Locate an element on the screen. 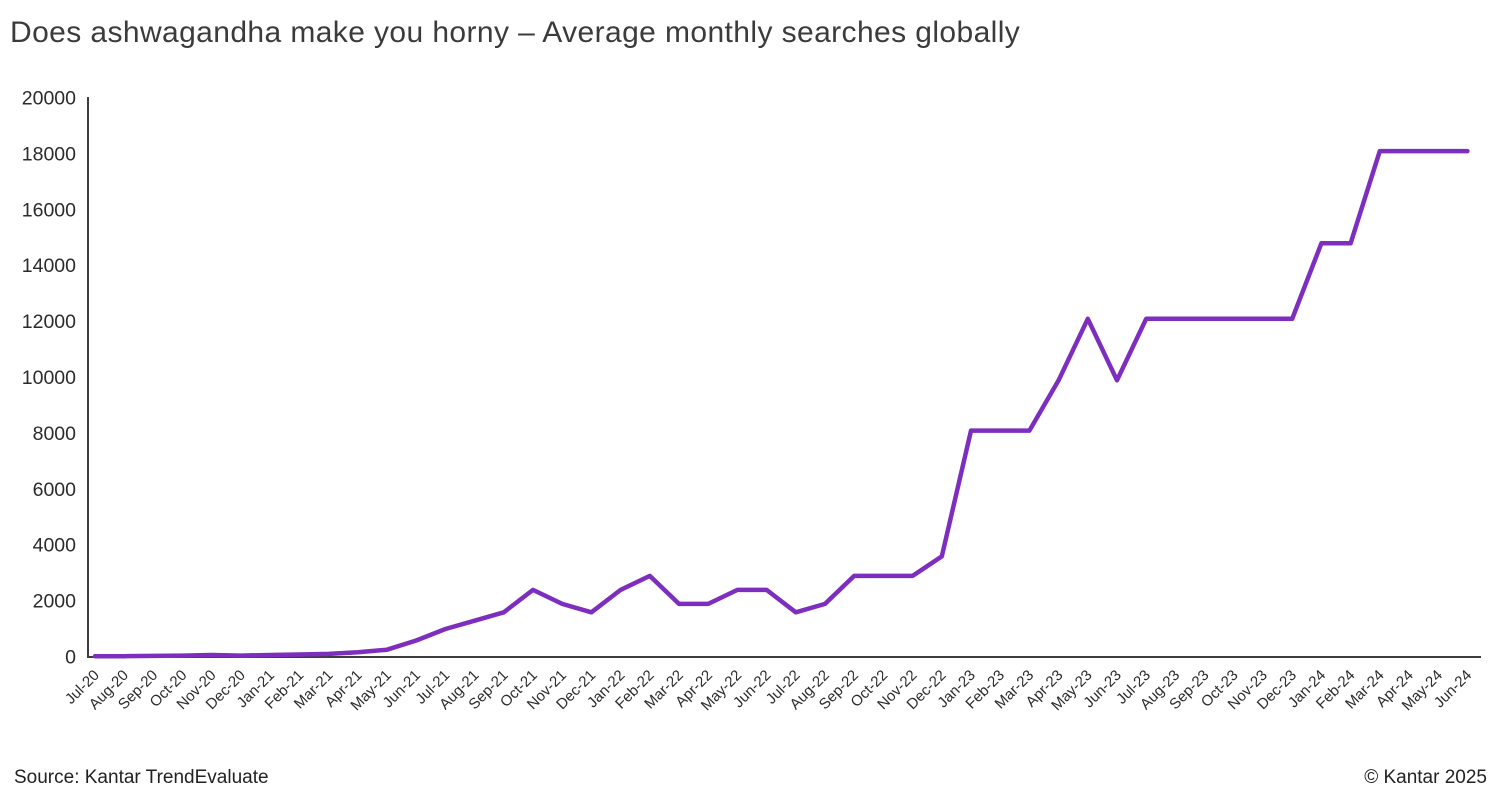  y-axis-tick-label: 10000 is located at coordinates (49, 378).